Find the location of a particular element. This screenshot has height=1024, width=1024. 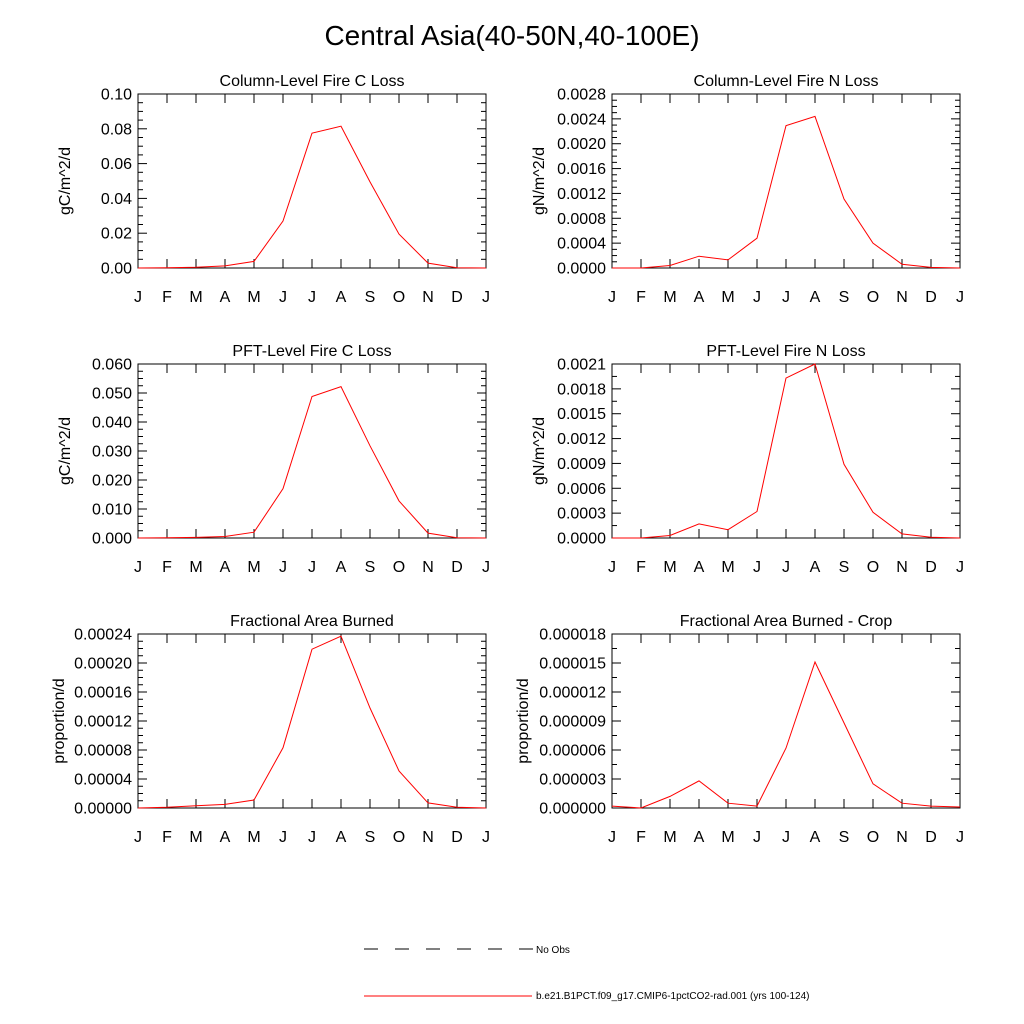

y-tick-label: 0.00000 is located at coordinates (103, 809).